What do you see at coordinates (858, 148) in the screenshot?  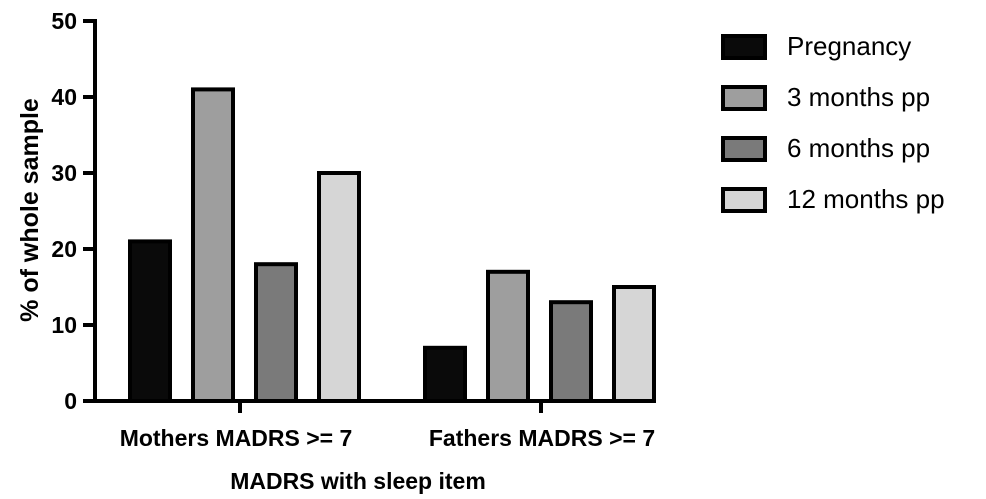 I see `legend-label: 6 months pp` at bounding box center [858, 148].